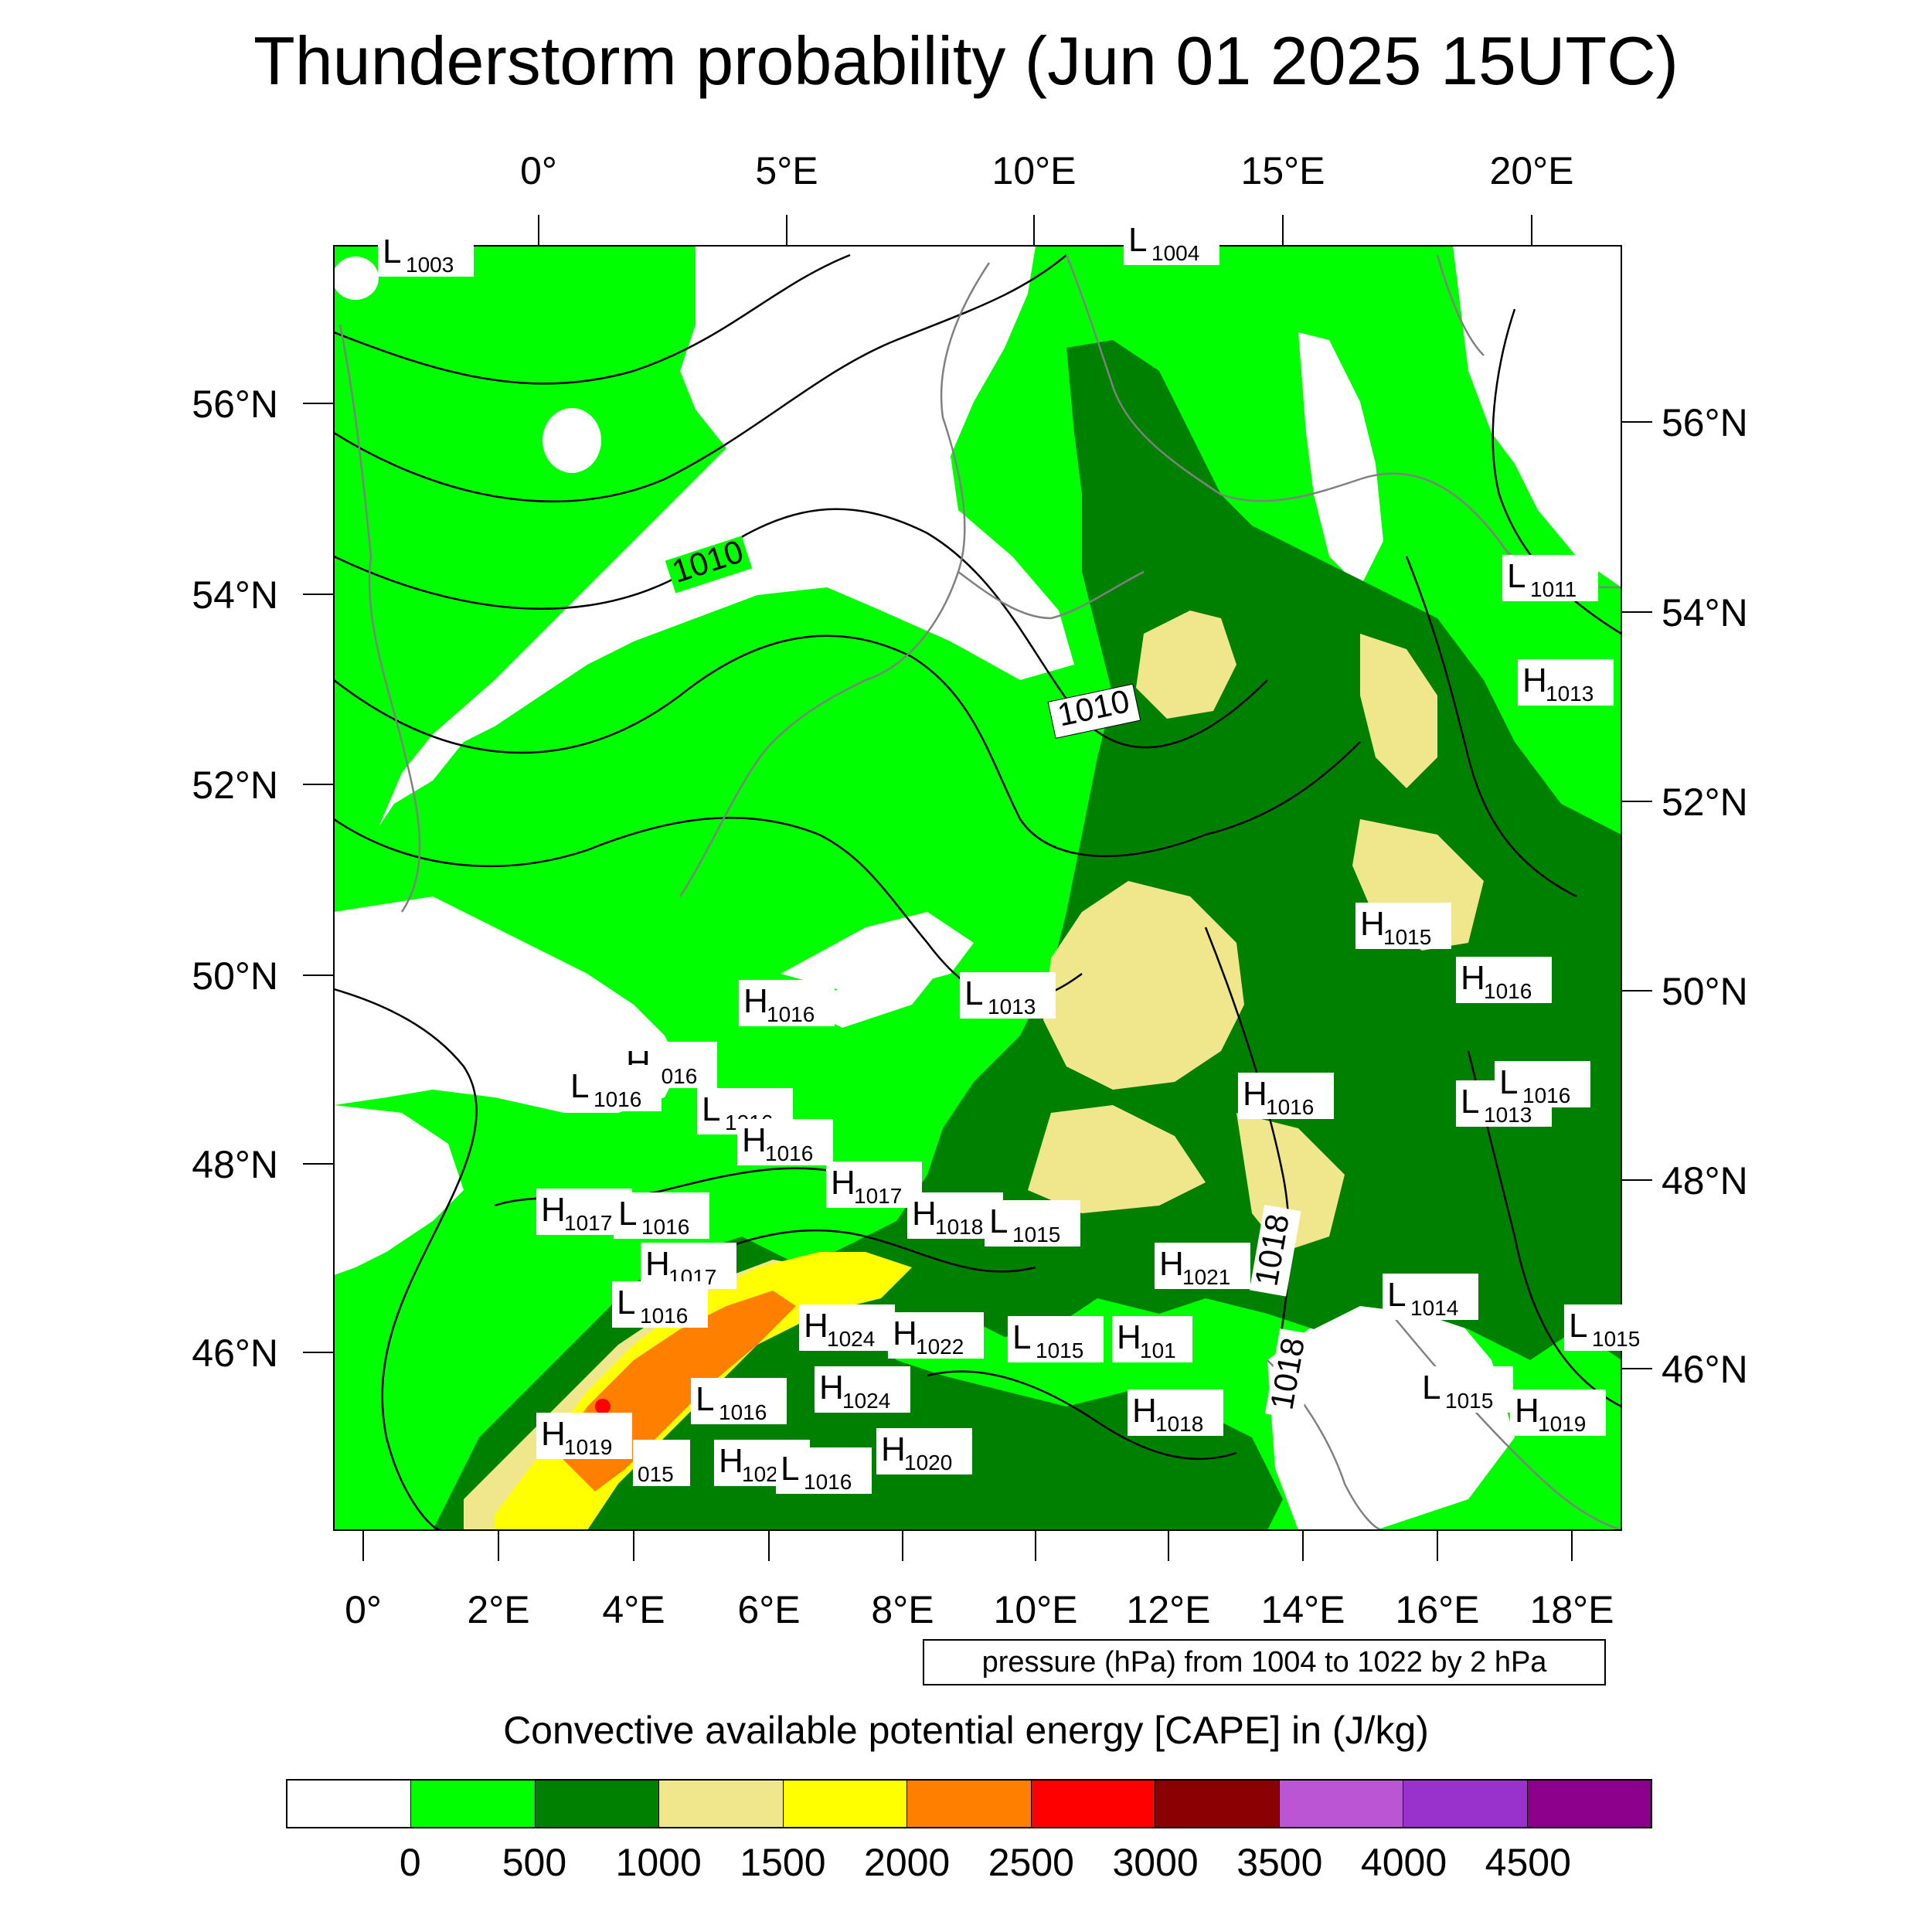 The width and height of the screenshot is (1932, 1932). What do you see at coordinates (535, 1863) in the screenshot?
I see `colorbar-tick-label: 500` at bounding box center [535, 1863].